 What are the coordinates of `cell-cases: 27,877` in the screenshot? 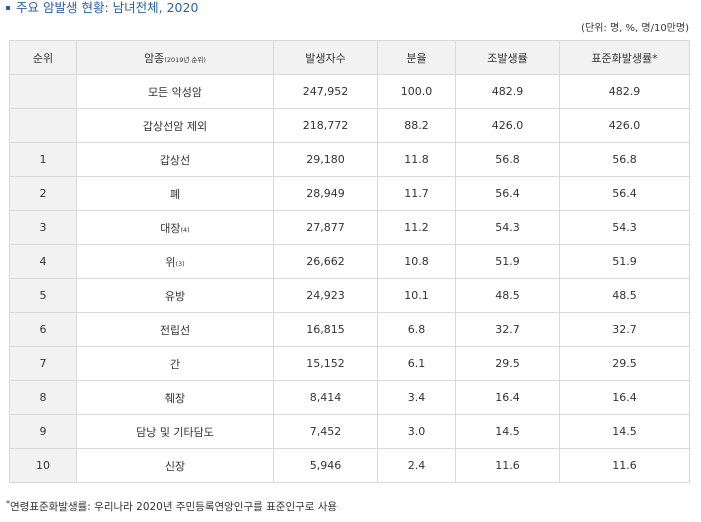 It's located at (325, 227).